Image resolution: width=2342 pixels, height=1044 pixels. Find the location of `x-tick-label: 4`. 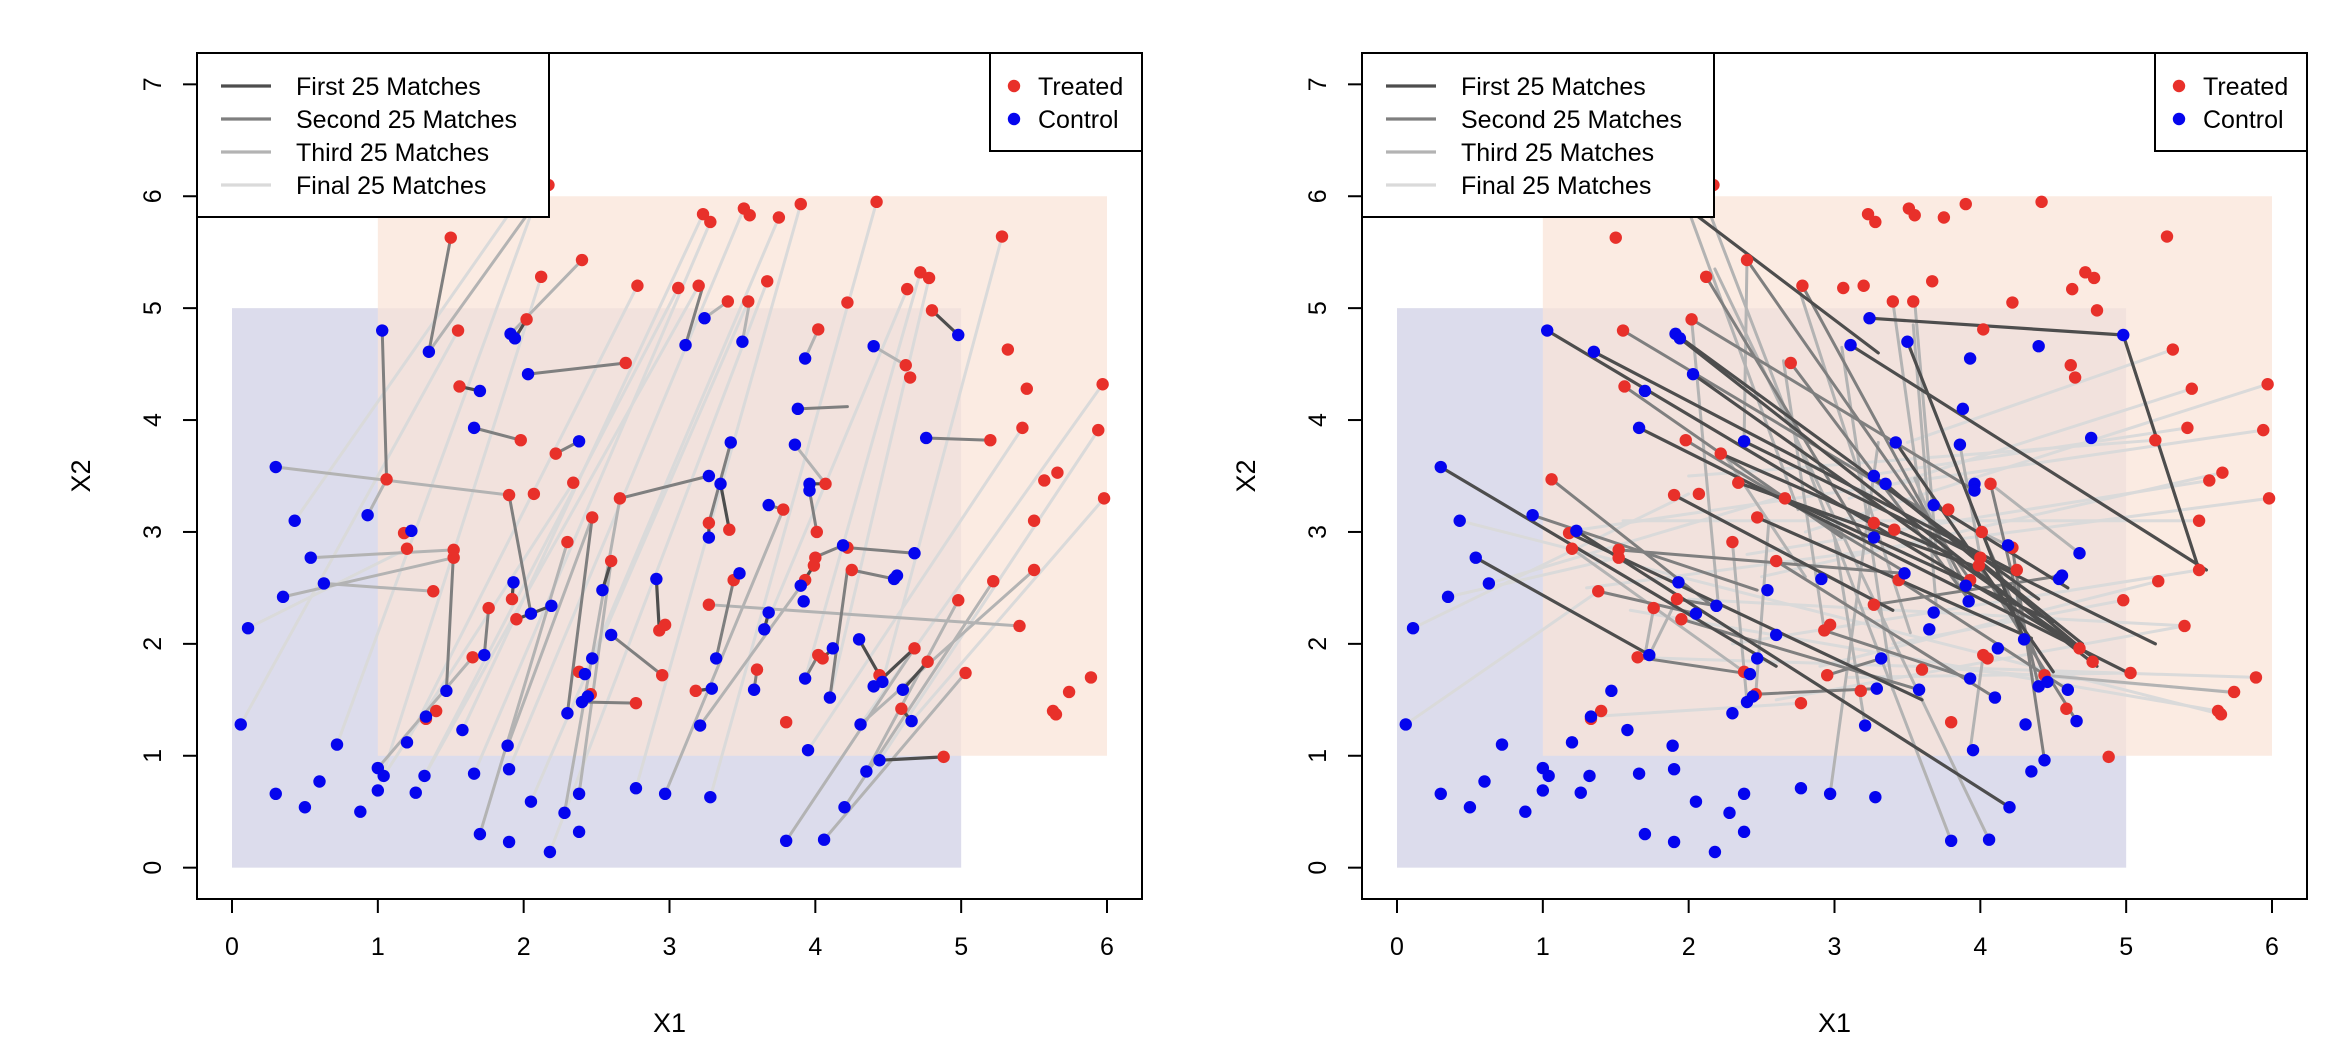

x-tick-label: 4 is located at coordinates (815, 947).